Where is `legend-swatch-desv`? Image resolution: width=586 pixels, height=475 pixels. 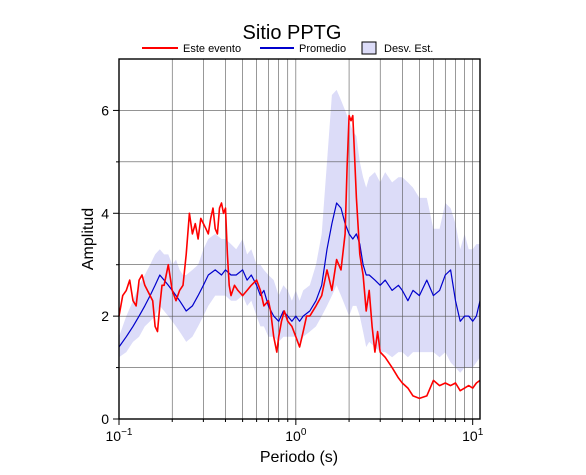 legend-swatch-desv is located at coordinates (369, 48).